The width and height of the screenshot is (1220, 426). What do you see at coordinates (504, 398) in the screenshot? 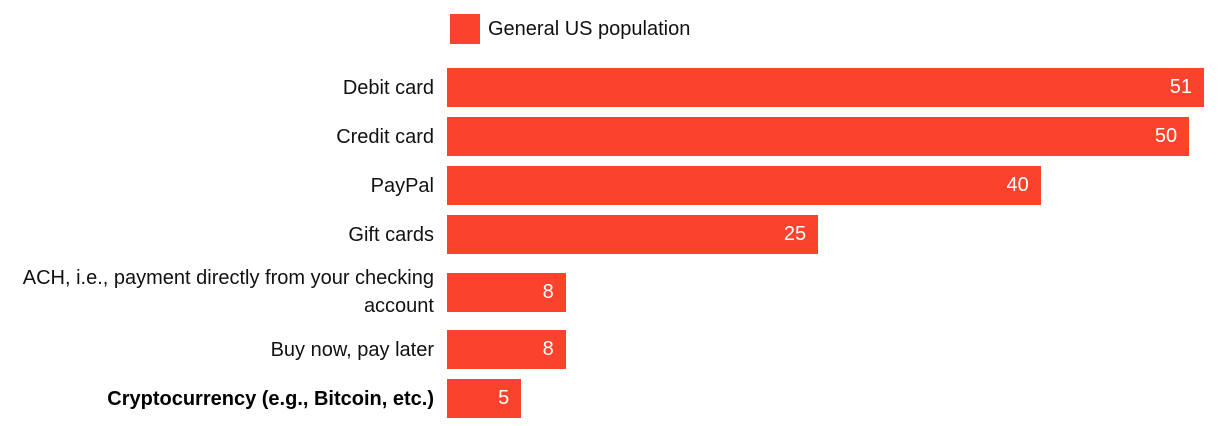
I see `value-label: 5` at bounding box center [504, 398].